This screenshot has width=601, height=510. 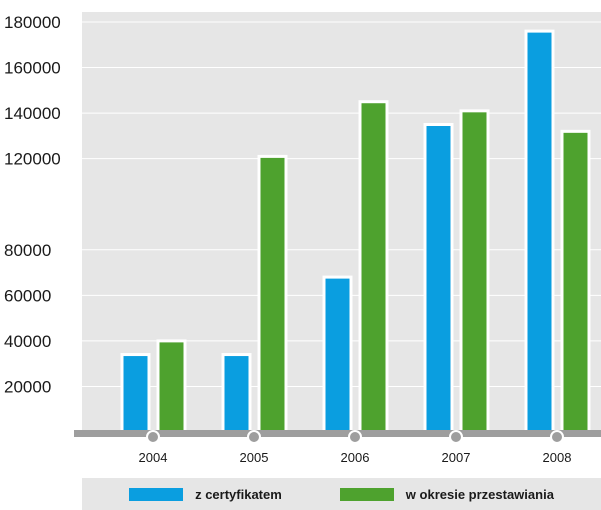 What do you see at coordinates (337, 354) in the screenshot?
I see `bar-blue-2006` at bounding box center [337, 354].